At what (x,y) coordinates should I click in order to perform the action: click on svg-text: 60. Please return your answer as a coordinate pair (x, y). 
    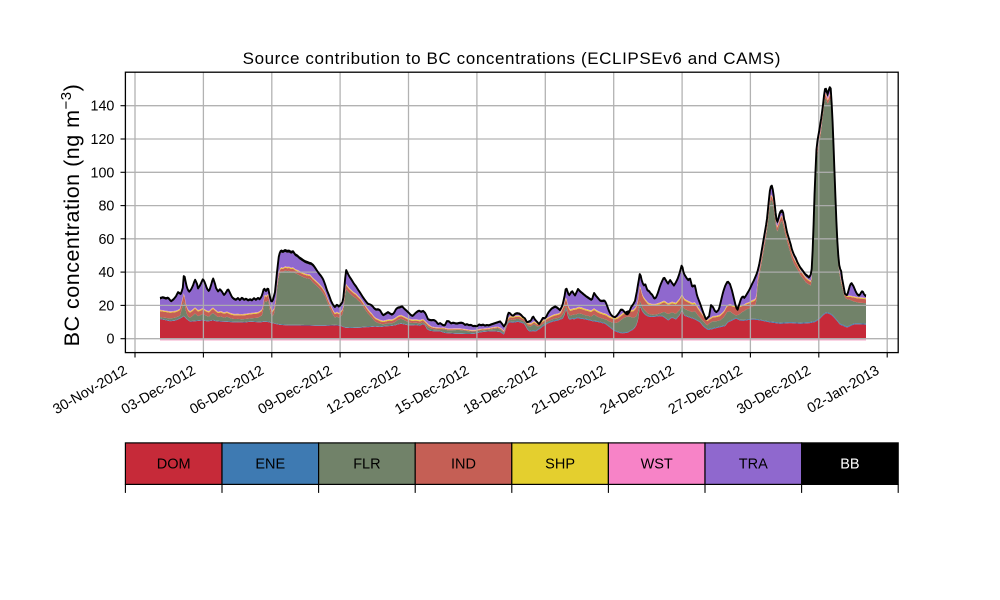
    Looking at the image, I should click on (106, 240).